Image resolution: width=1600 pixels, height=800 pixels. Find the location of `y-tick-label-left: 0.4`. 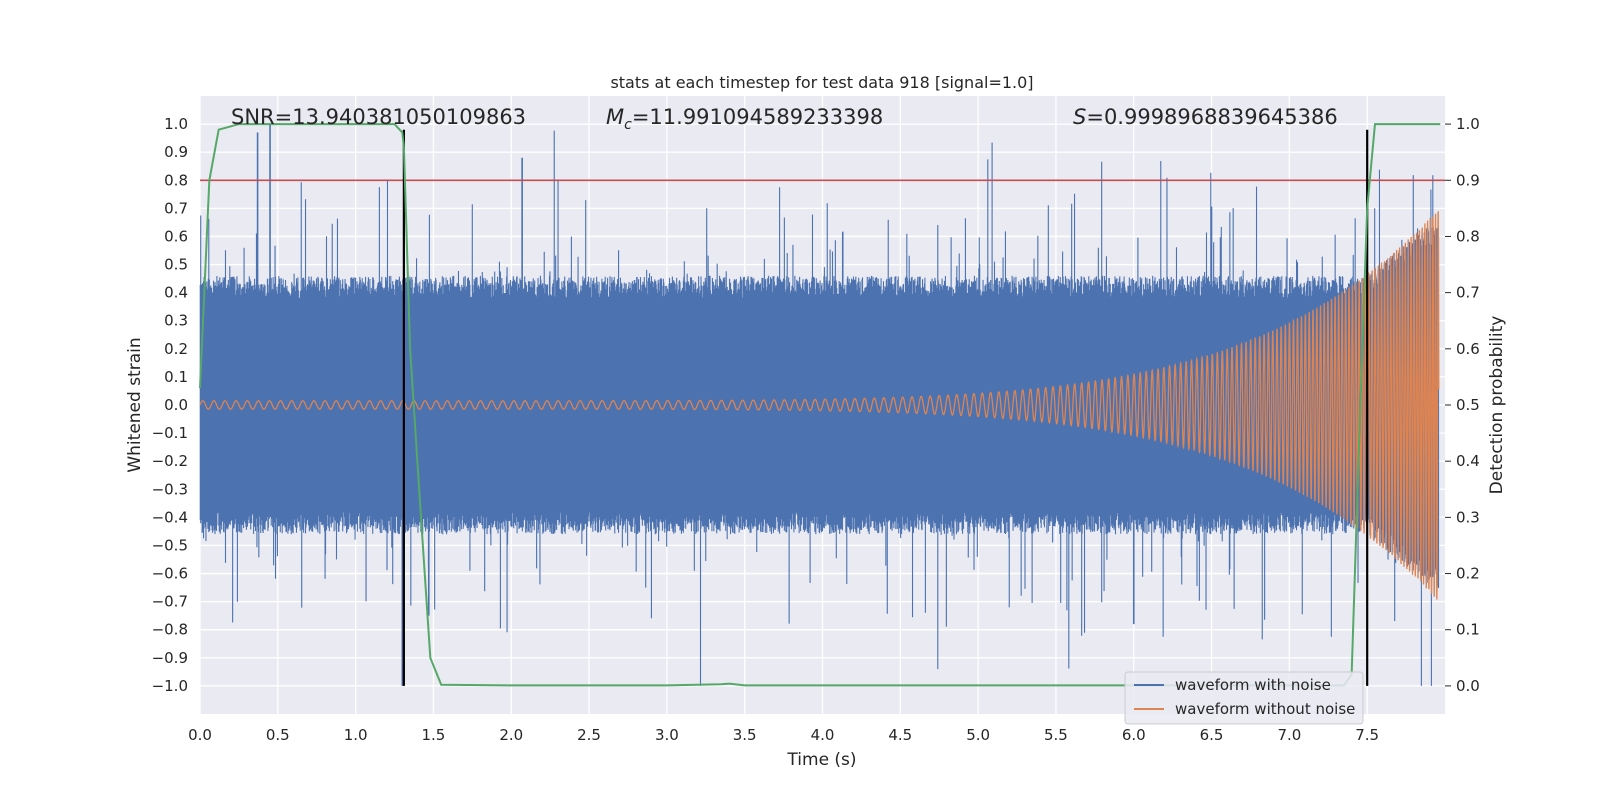

y-tick-label-left: 0.4 is located at coordinates (176, 293).